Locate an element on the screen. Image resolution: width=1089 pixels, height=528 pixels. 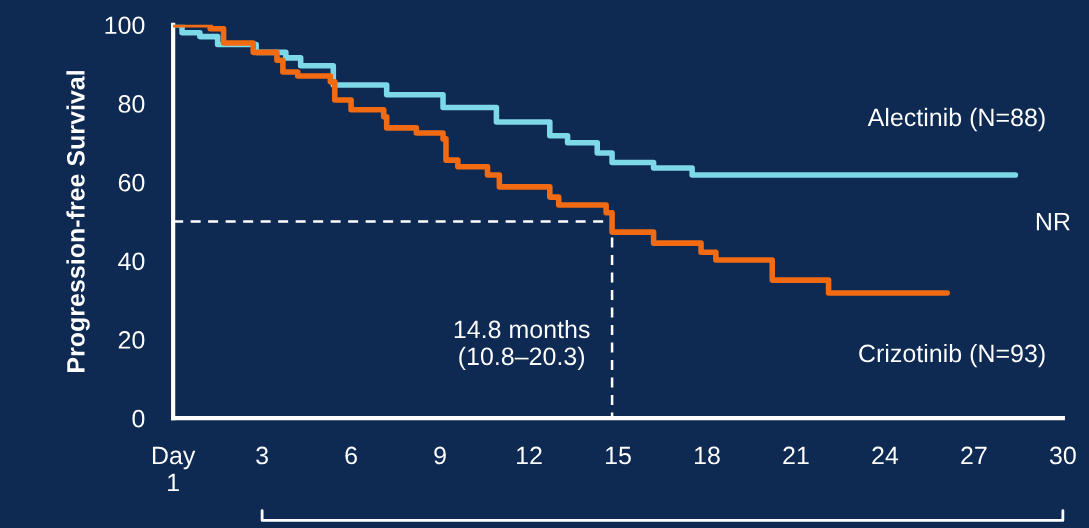
y-tick-label: 0 is located at coordinates (138, 418).